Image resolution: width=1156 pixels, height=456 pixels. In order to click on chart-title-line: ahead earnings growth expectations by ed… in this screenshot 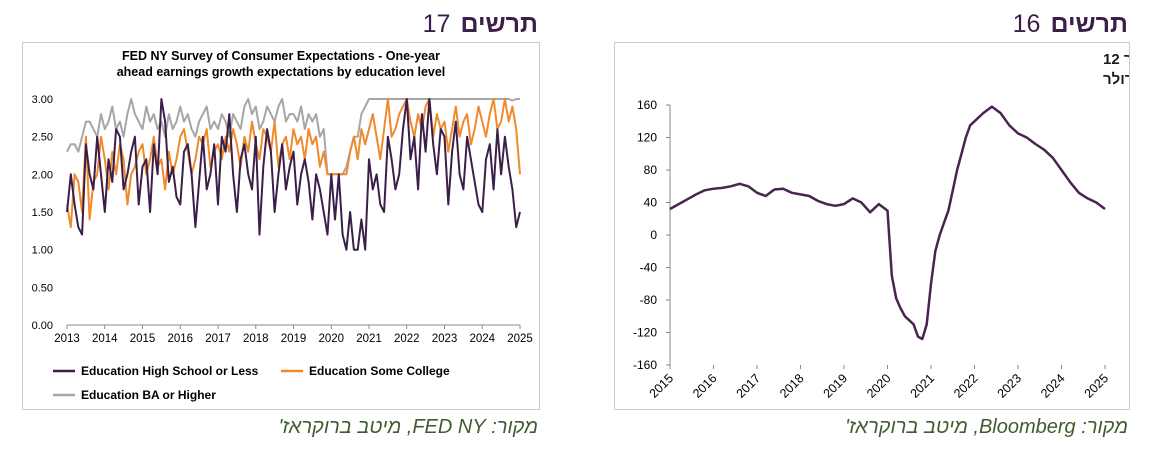, I will do `click(281, 72)`.